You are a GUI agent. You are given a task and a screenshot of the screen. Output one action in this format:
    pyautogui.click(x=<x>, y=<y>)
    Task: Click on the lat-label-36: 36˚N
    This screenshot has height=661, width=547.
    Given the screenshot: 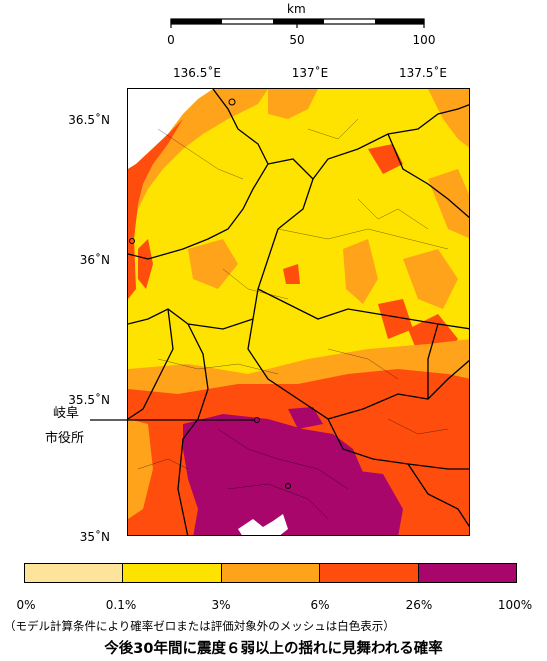 What is the action you would take?
    pyautogui.click(x=94, y=260)
    